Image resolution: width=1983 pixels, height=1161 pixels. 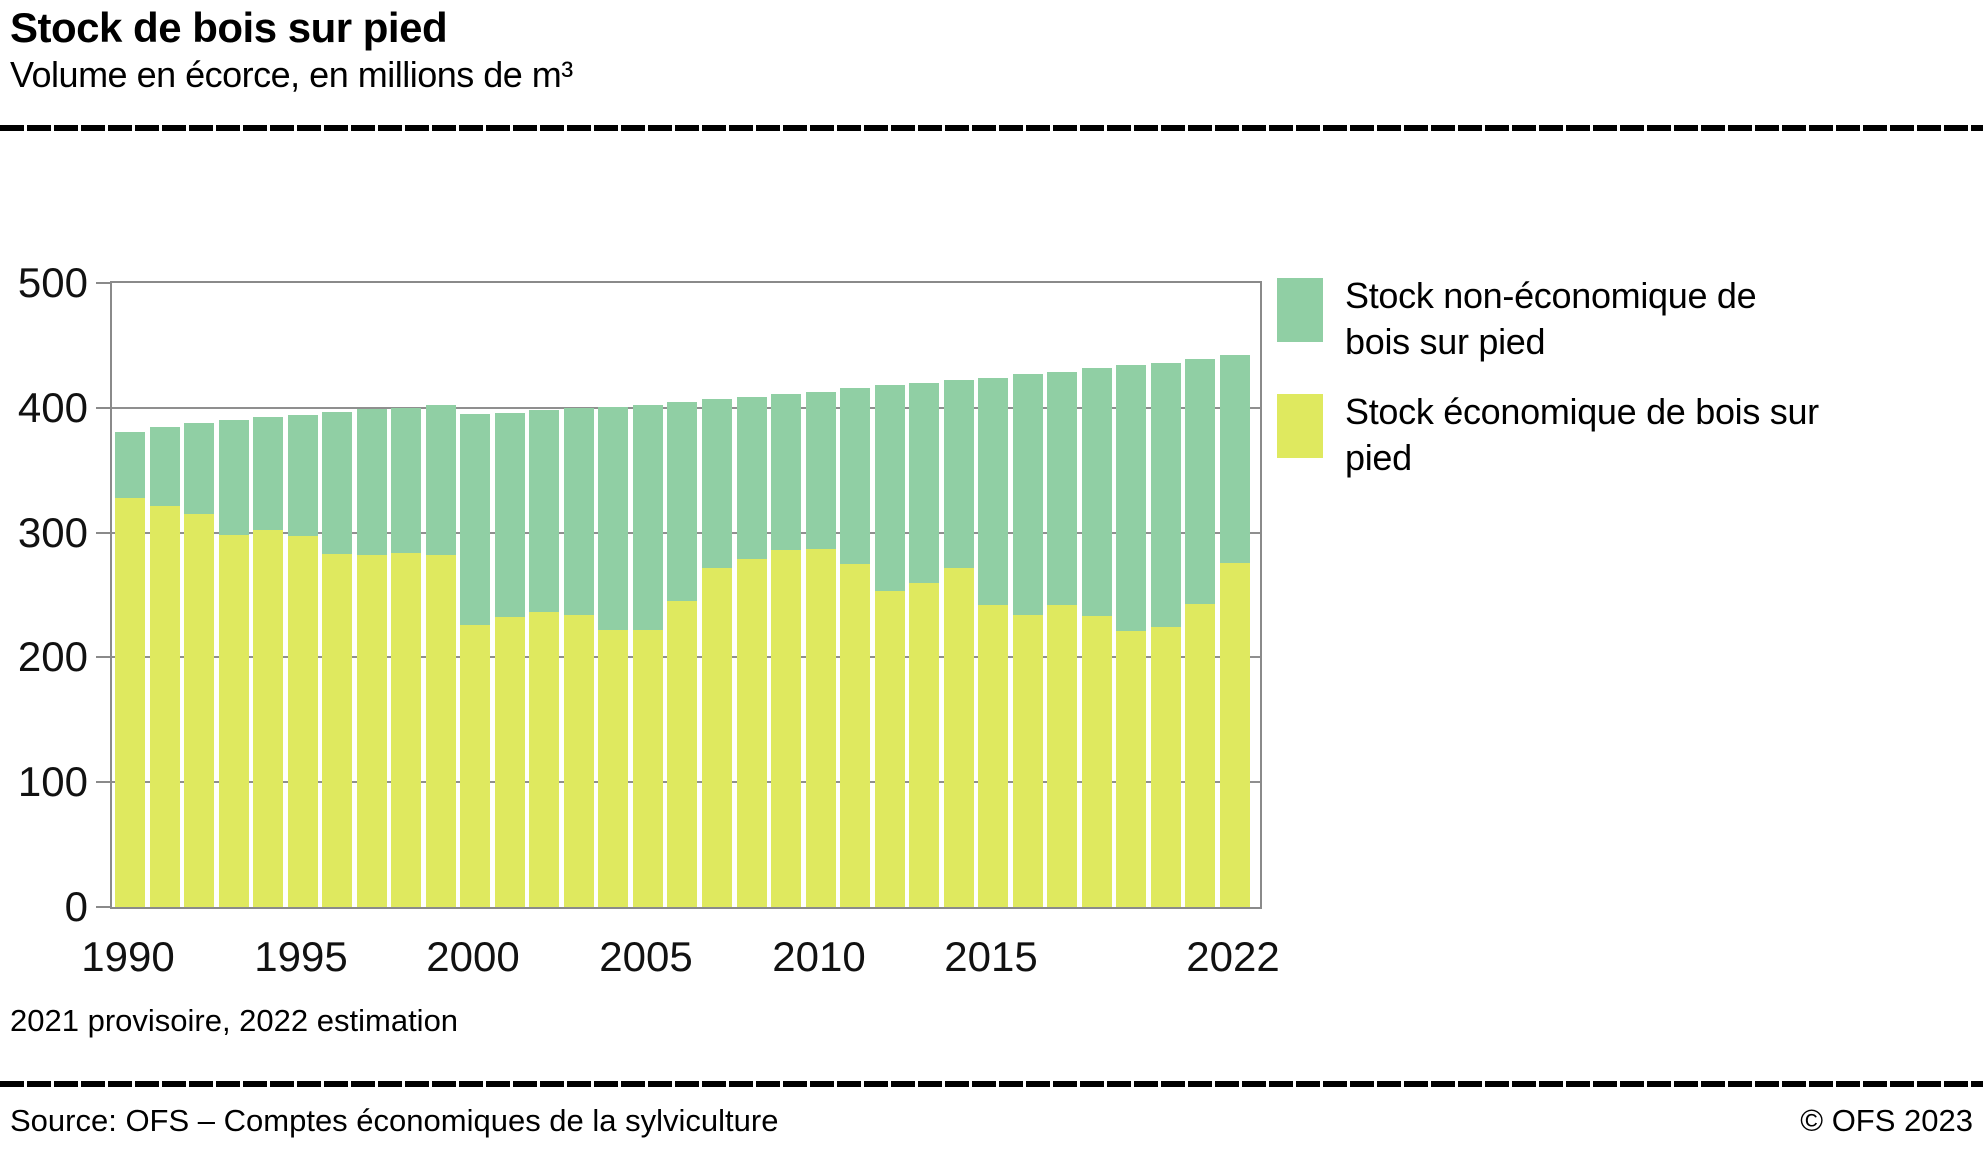 I want to click on bar-economique-2006, so click(x=682, y=754).